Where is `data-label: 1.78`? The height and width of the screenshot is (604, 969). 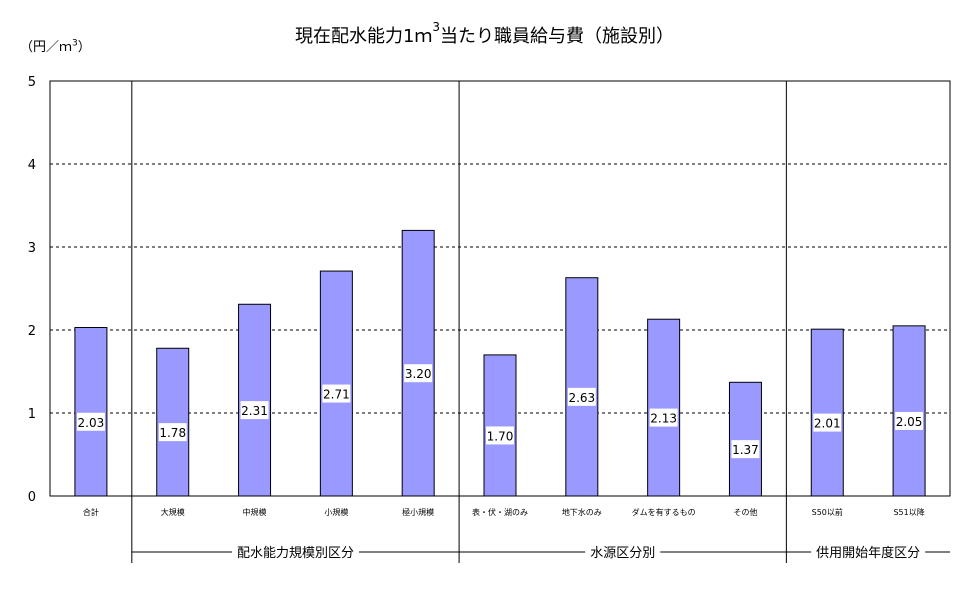
data-label: 1.78 is located at coordinates (172, 433).